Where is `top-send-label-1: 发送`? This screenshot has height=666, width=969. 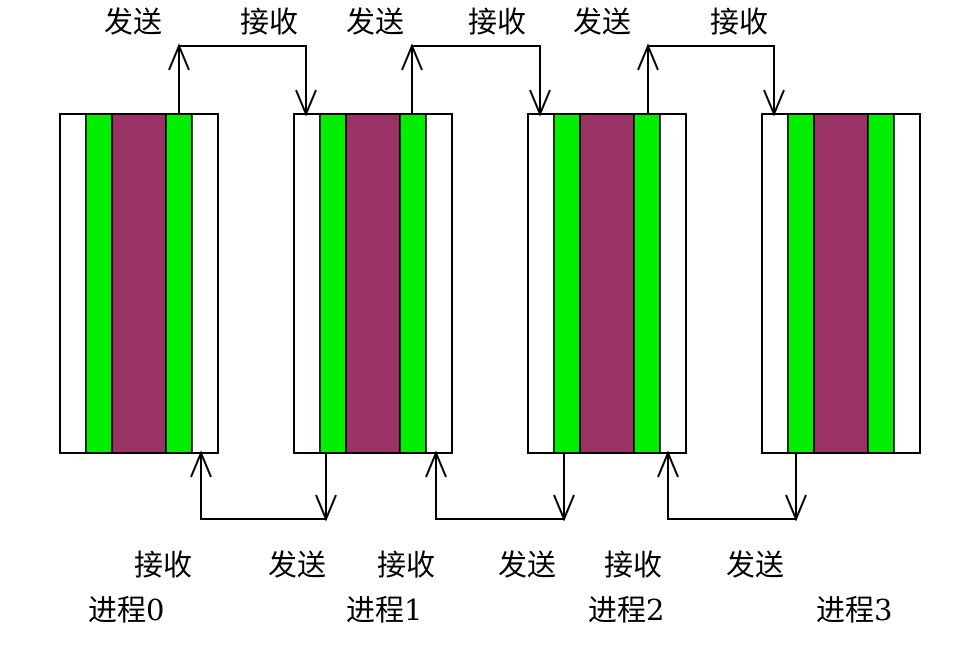 top-send-label-1: 发送 is located at coordinates (375, 22).